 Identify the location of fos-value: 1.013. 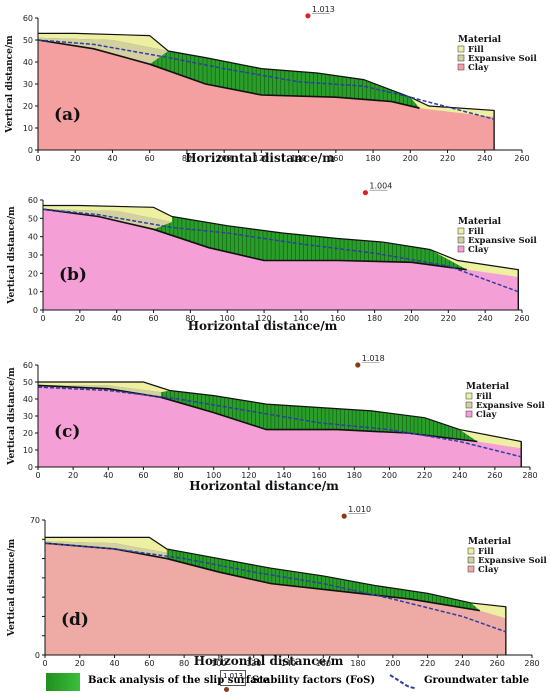
(323, 9).